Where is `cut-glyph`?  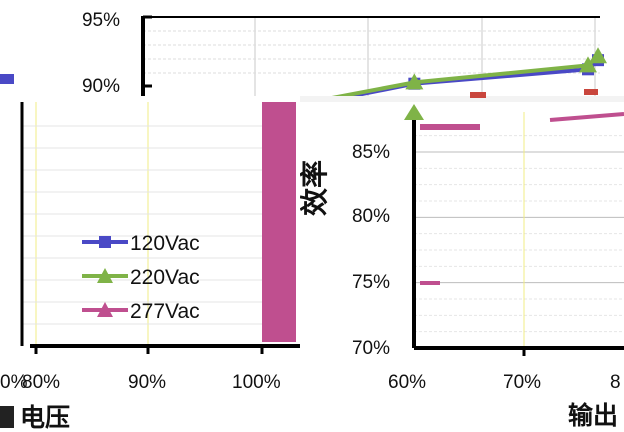 cut-glyph is located at coordinates (7, 417).